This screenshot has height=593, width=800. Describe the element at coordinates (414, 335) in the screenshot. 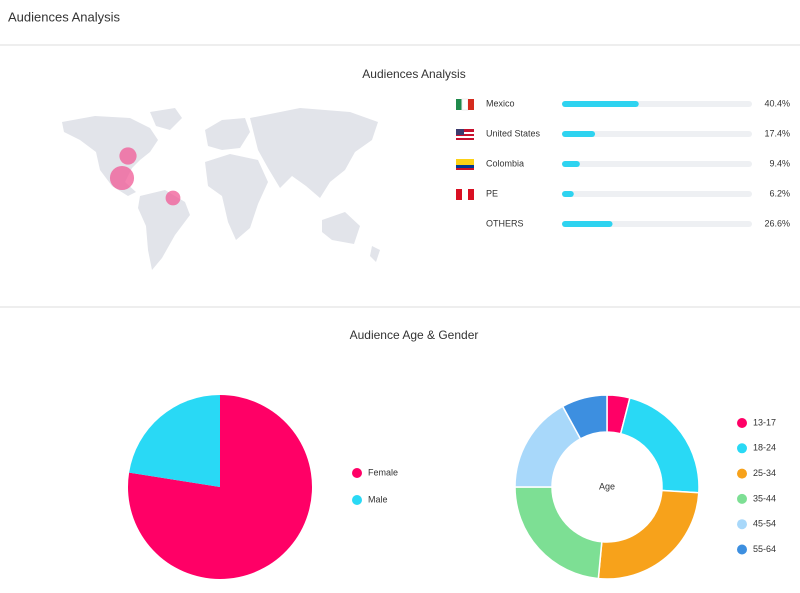

I see `section-title: Audience Age & Gender` at that location.